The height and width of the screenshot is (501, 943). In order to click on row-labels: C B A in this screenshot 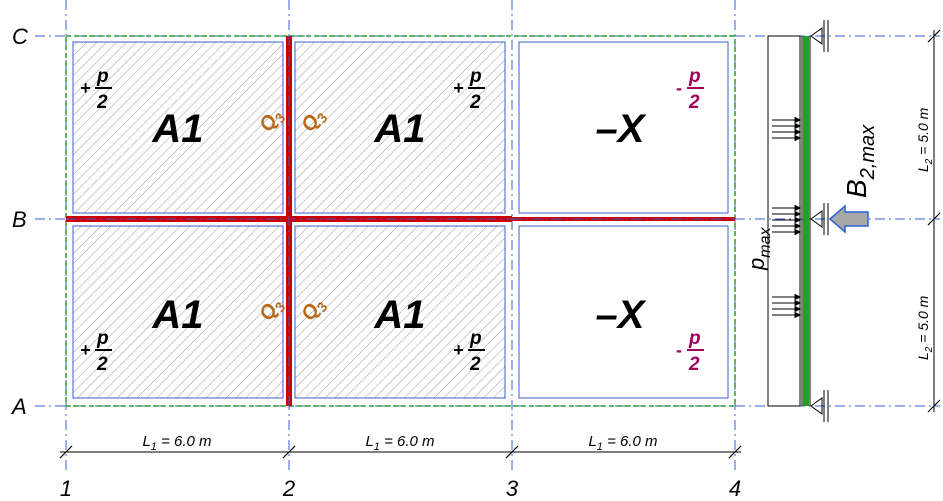, I will do `click(19, 221)`.